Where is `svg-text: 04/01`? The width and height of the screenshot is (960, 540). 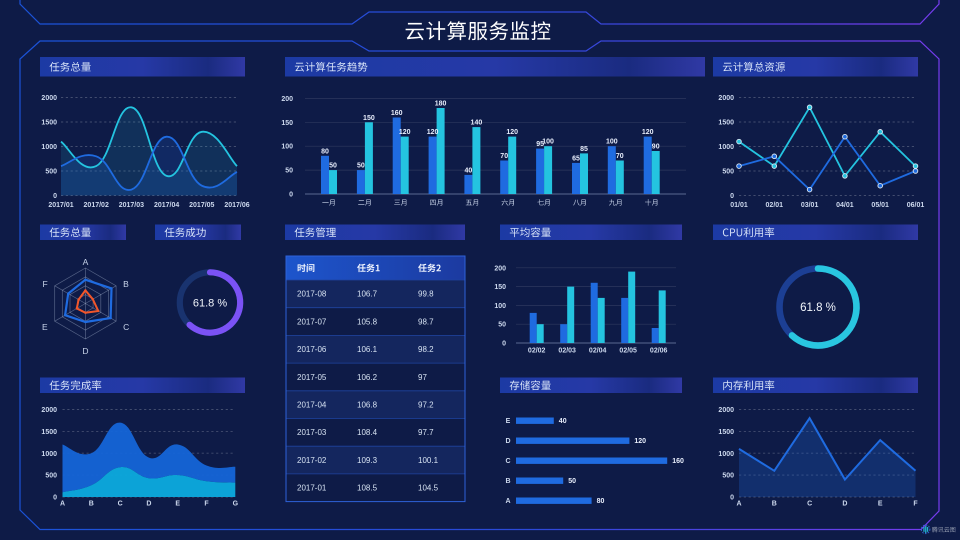
svg-text: 04/01 is located at coordinates (845, 205).